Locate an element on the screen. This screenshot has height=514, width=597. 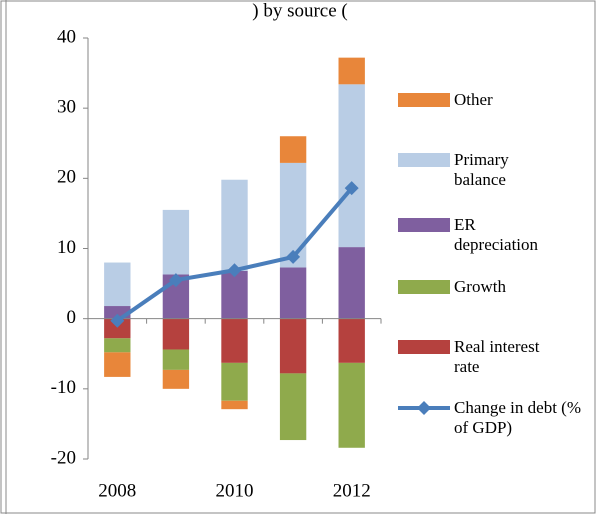
legend-label: ER depreciation is located at coordinates (496, 234).